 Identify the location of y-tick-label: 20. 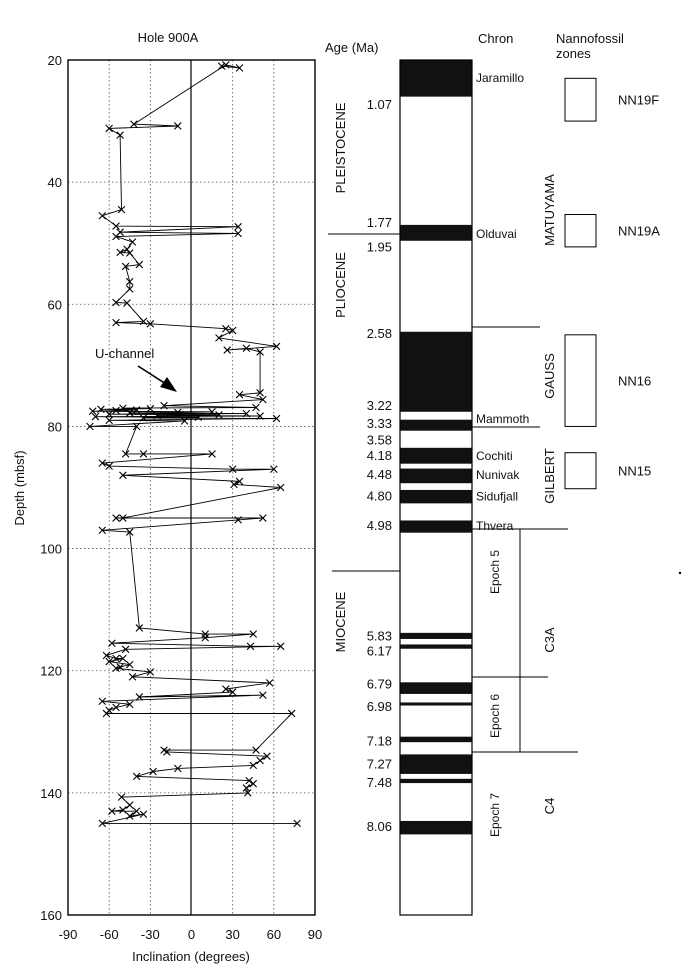
(55, 60).